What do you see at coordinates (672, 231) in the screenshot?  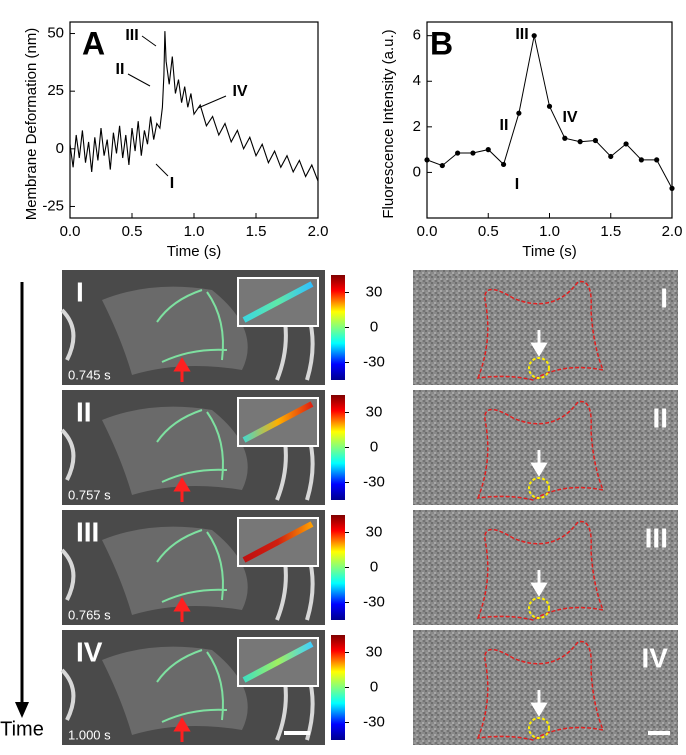 I see `x-tick-label: 2.0` at bounding box center [672, 231].